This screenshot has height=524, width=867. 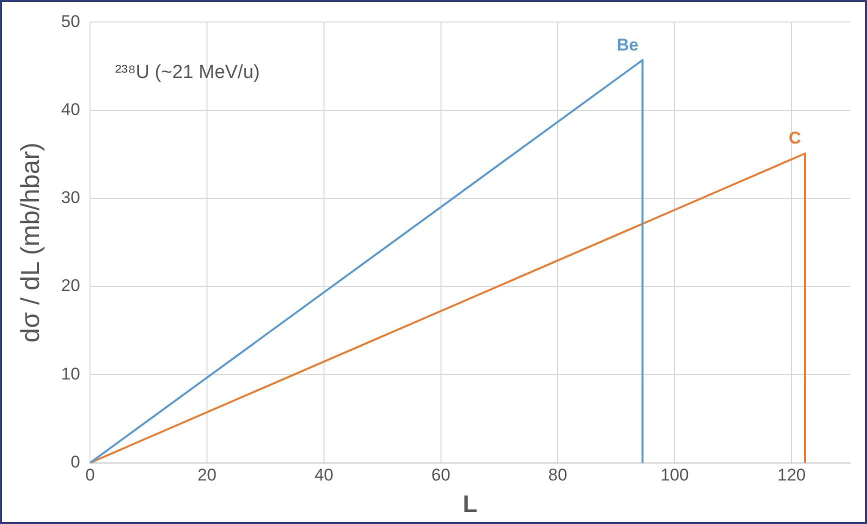 I want to click on x-tick-label: 60, so click(x=440, y=475).